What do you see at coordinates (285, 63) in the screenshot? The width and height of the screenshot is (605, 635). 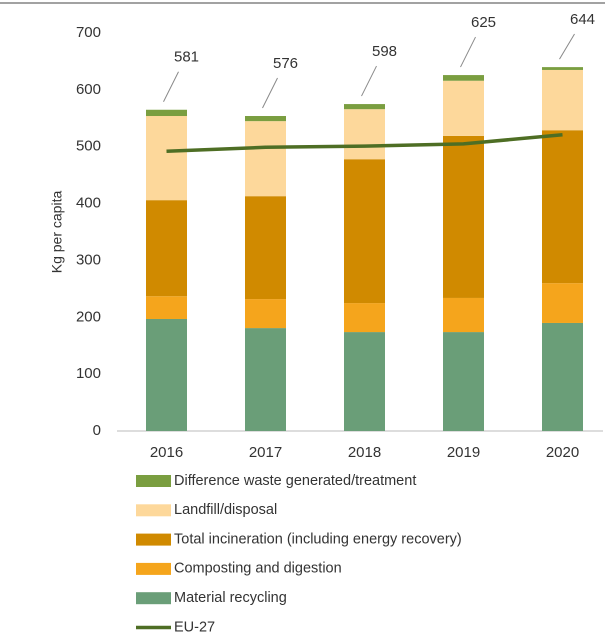 I see `annotation: 576` at bounding box center [285, 63].